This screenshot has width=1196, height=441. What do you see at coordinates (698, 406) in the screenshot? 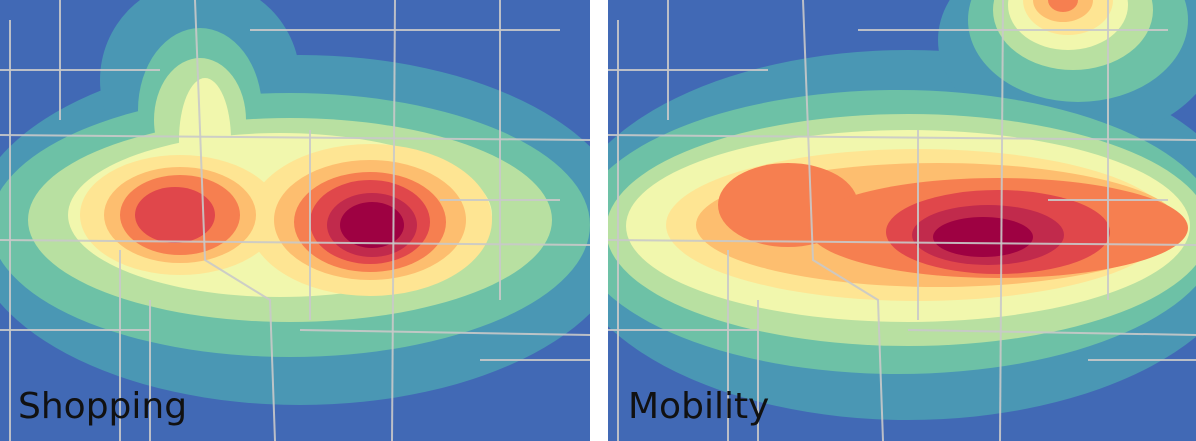
I see `panel-label: Mobility` at bounding box center [698, 406].